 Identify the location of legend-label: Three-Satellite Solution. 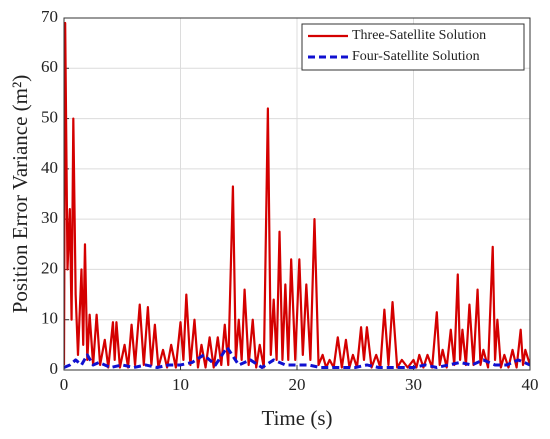
(419, 35).